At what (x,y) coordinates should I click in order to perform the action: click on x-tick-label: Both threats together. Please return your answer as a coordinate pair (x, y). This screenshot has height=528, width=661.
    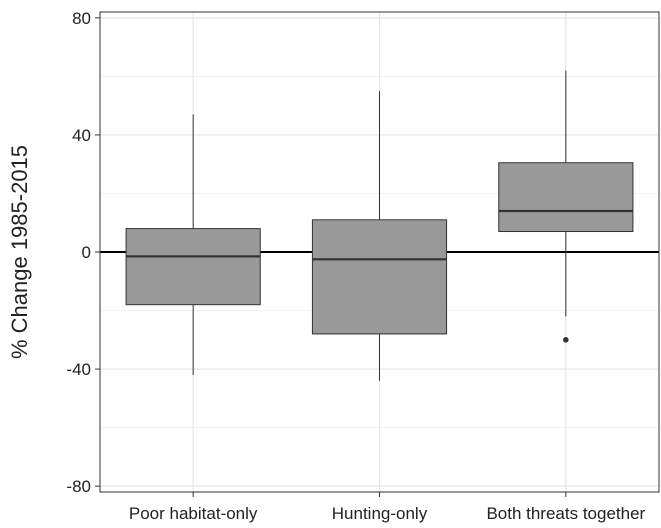
    Looking at the image, I should click on (565, 513).